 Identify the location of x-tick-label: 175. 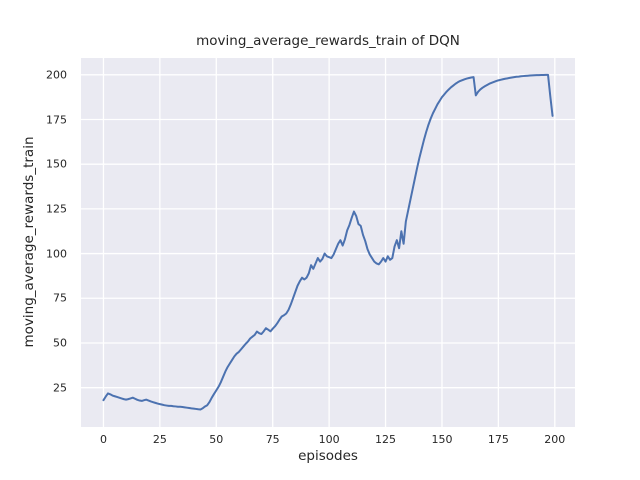
(498, 439).